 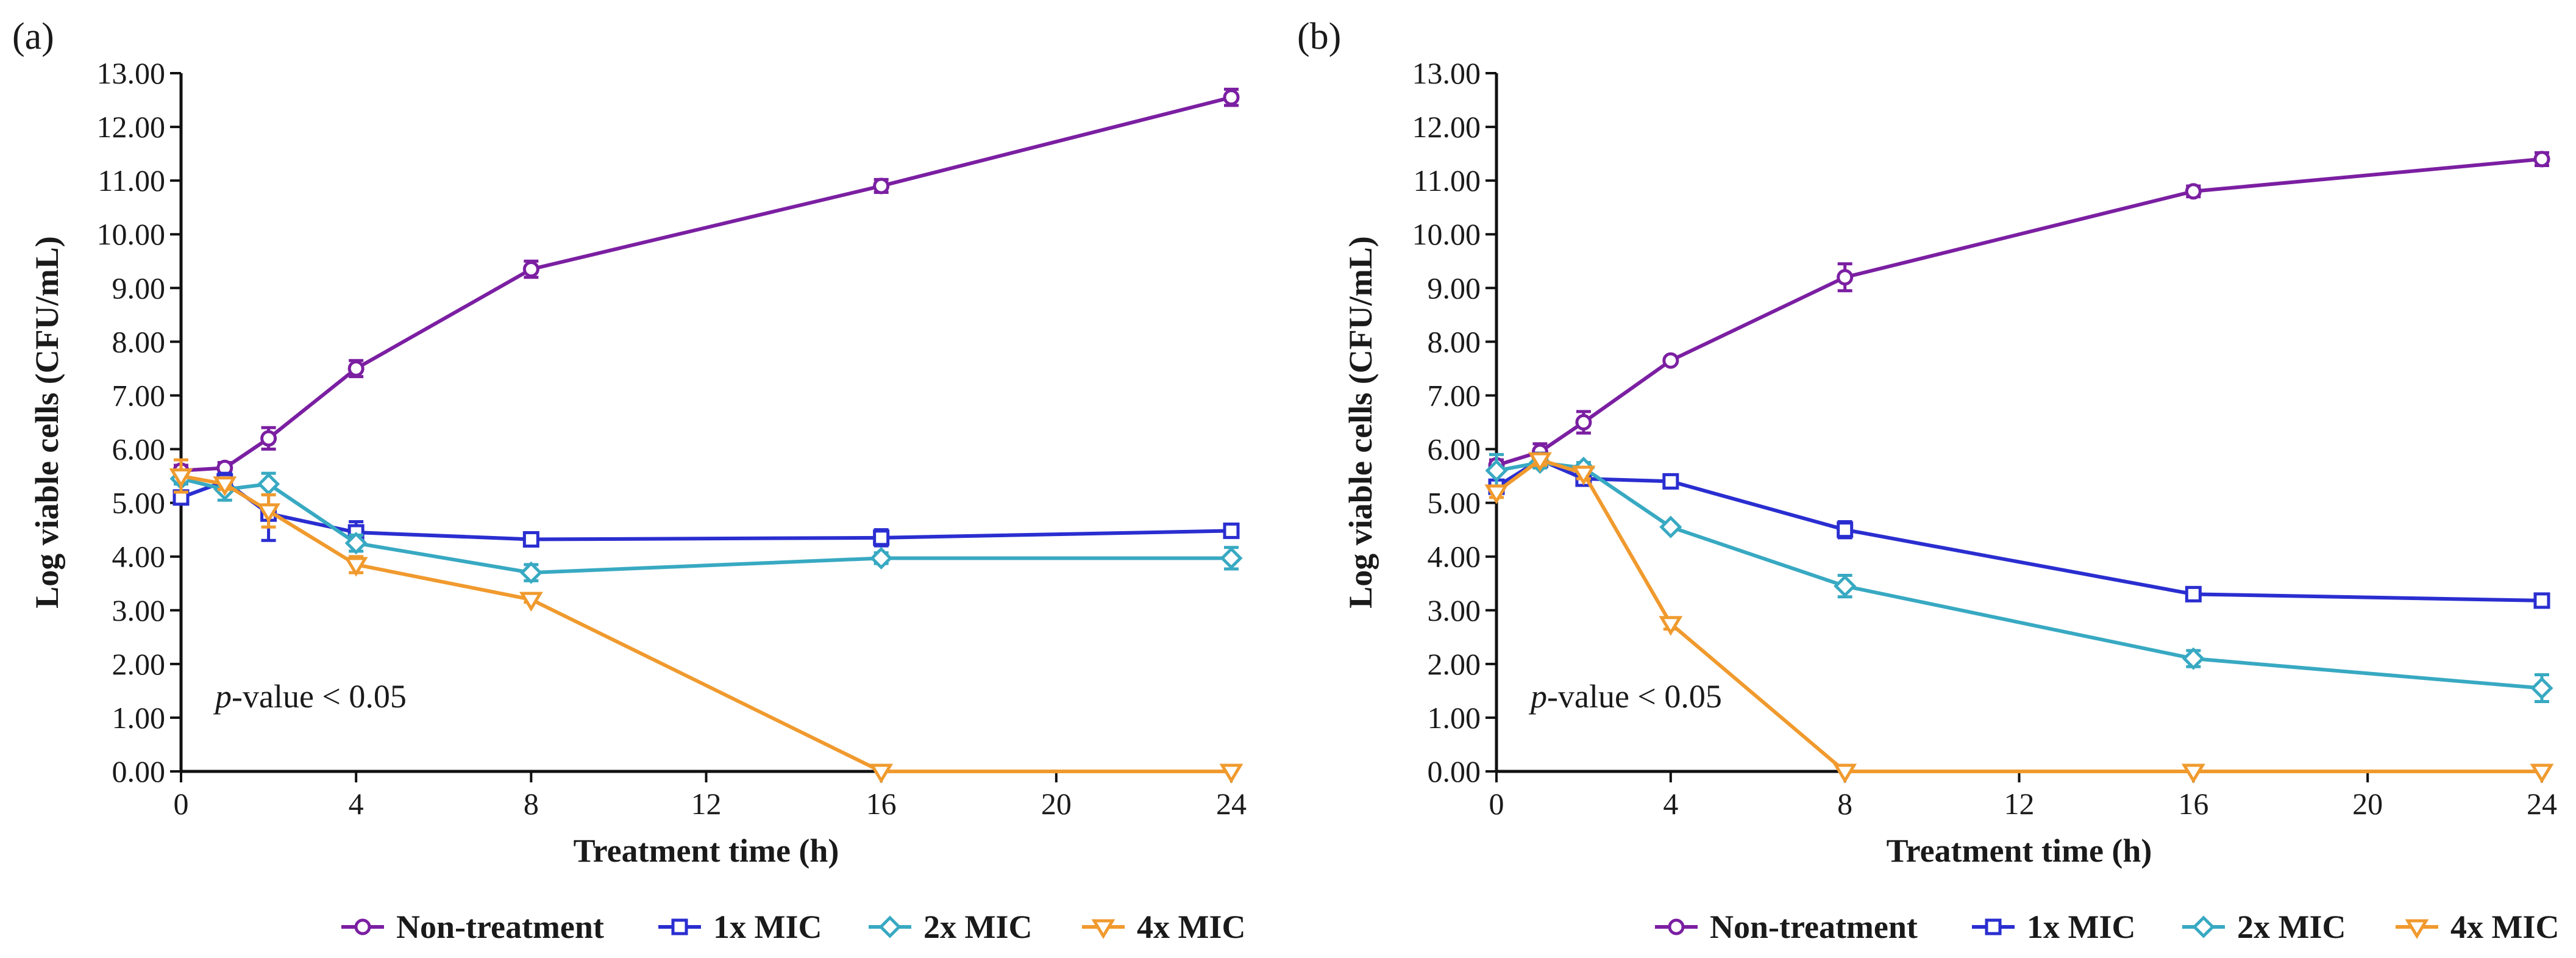 What do you see at coordinates (2193, 804) in the screenshot?
I see `panel-b-x-tick-label: 16` at bounding box center [2193, 804].